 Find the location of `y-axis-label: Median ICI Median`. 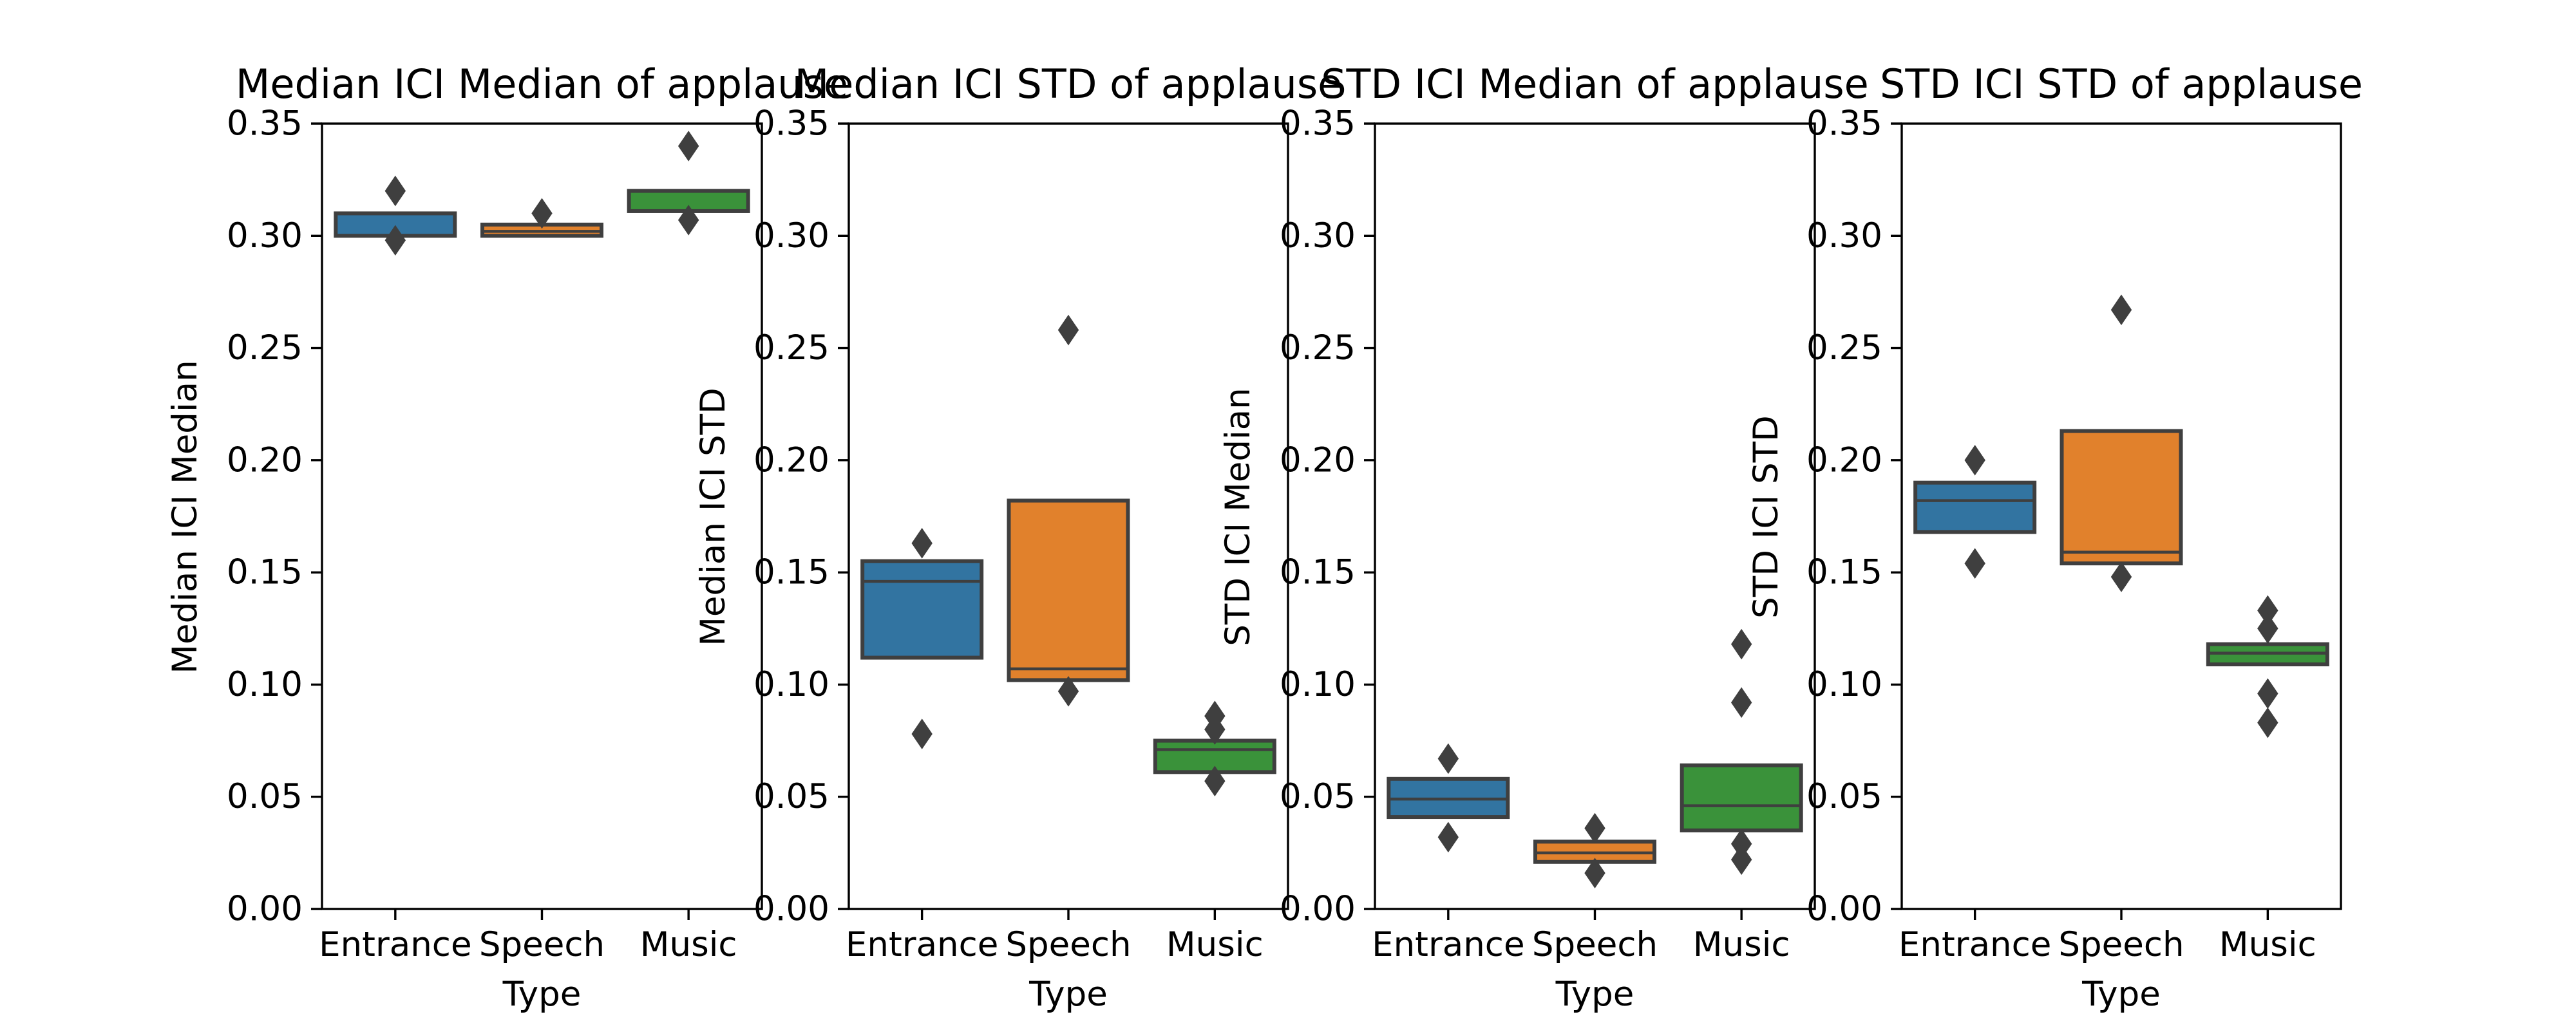

y-axis-label: Median ICI Median is located at coordinates (185, 517).